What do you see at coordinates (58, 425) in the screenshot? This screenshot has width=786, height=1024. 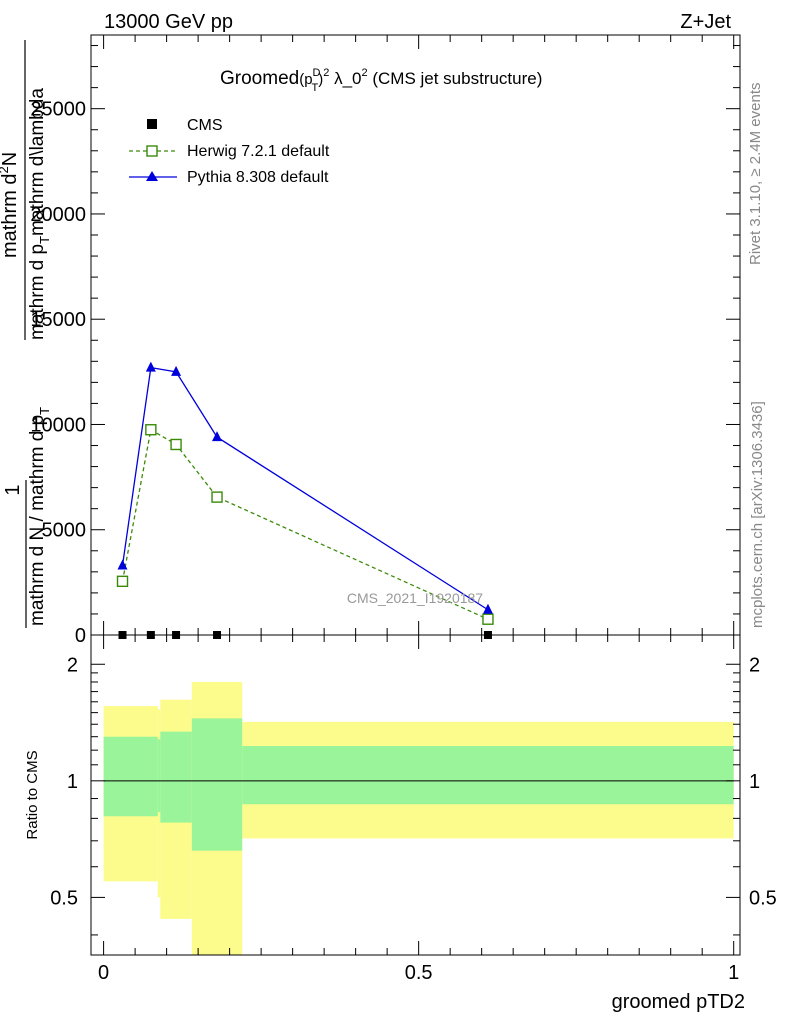 I see `y-tick-label: 10000` at bounding box center [58, 425].